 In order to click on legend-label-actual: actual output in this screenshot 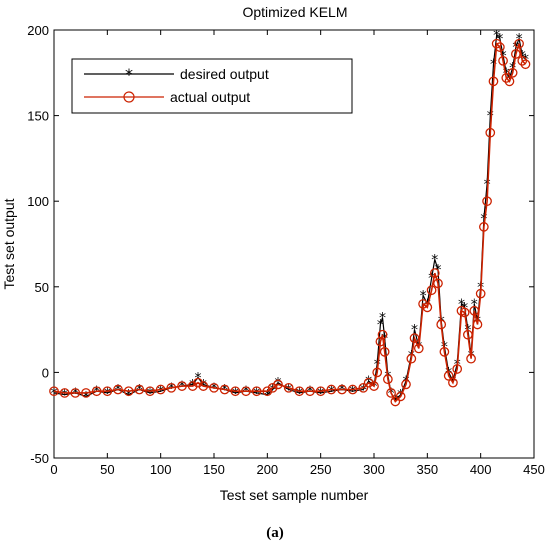, I will do `click(210, 97)`.